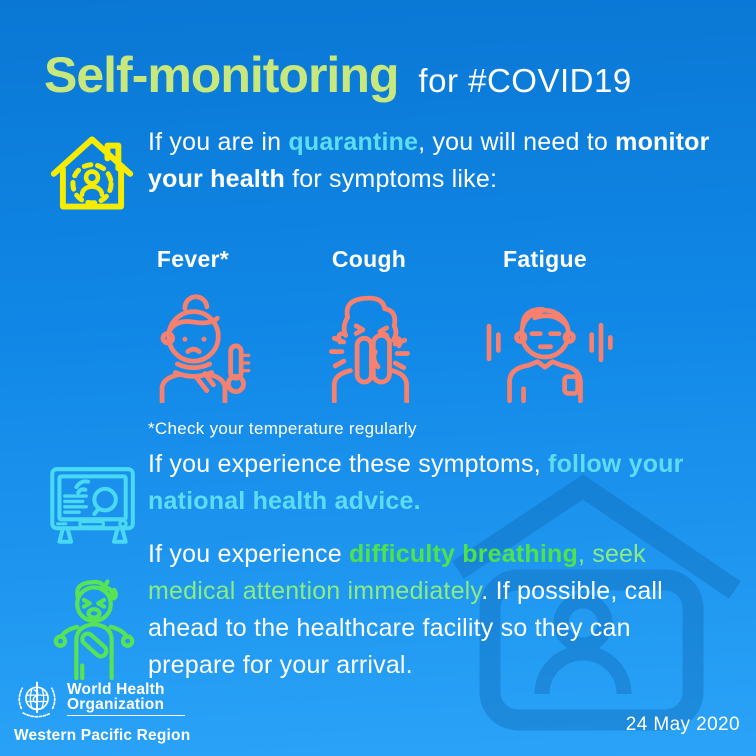  I want to click on house-person-watermark-icon, so click(596, 602).